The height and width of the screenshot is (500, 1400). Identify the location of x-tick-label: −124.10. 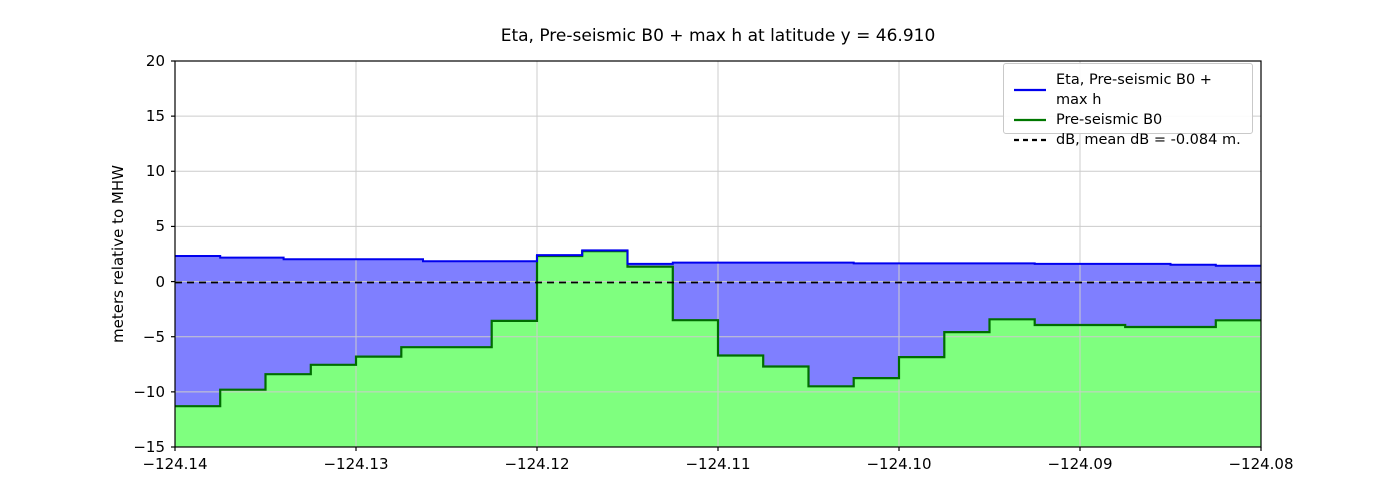
(899, 464).